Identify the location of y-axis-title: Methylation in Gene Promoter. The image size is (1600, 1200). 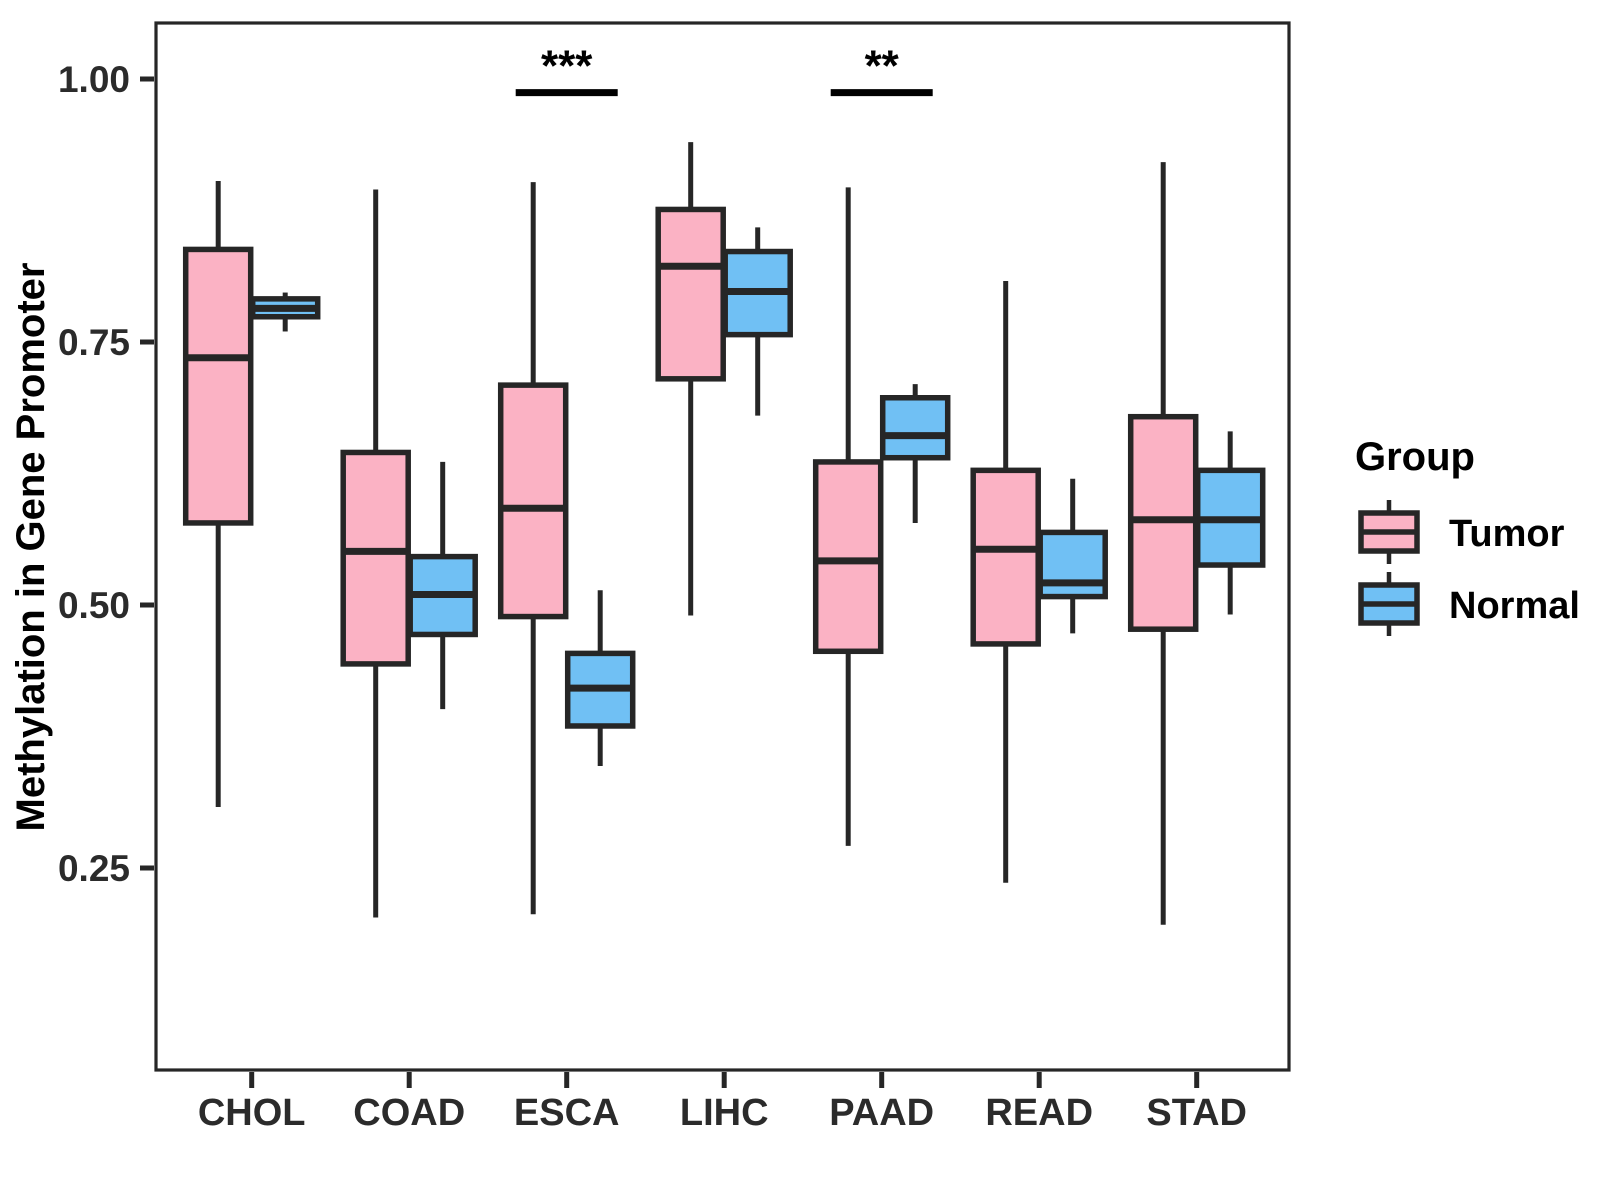
(31, 547).